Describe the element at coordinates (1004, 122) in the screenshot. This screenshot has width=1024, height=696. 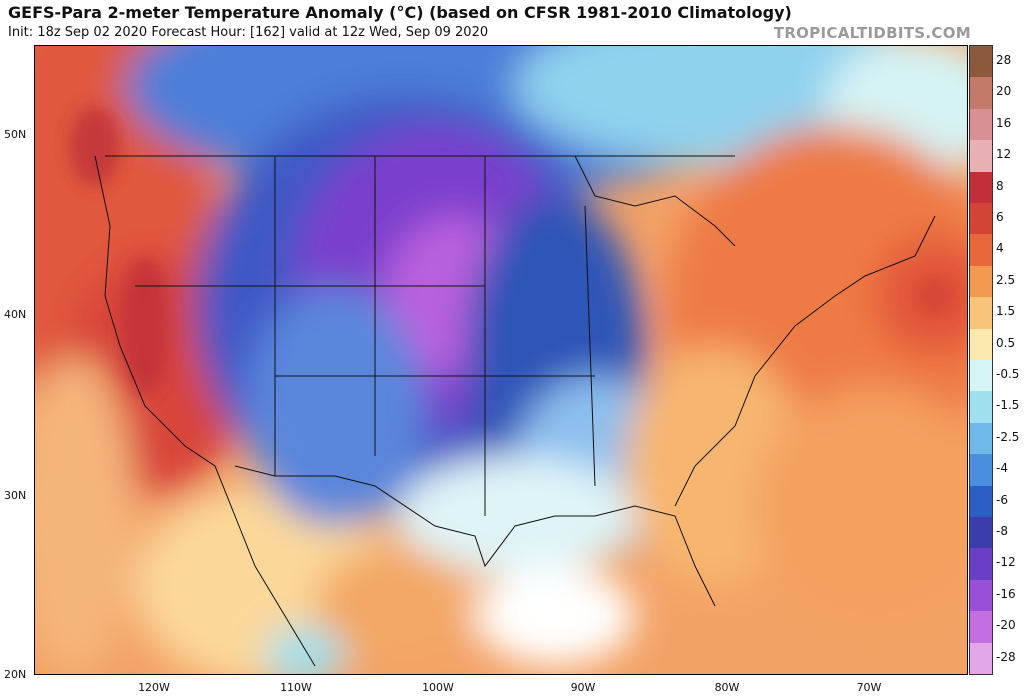
I see `colorbar-tick-label: 16` at that location.